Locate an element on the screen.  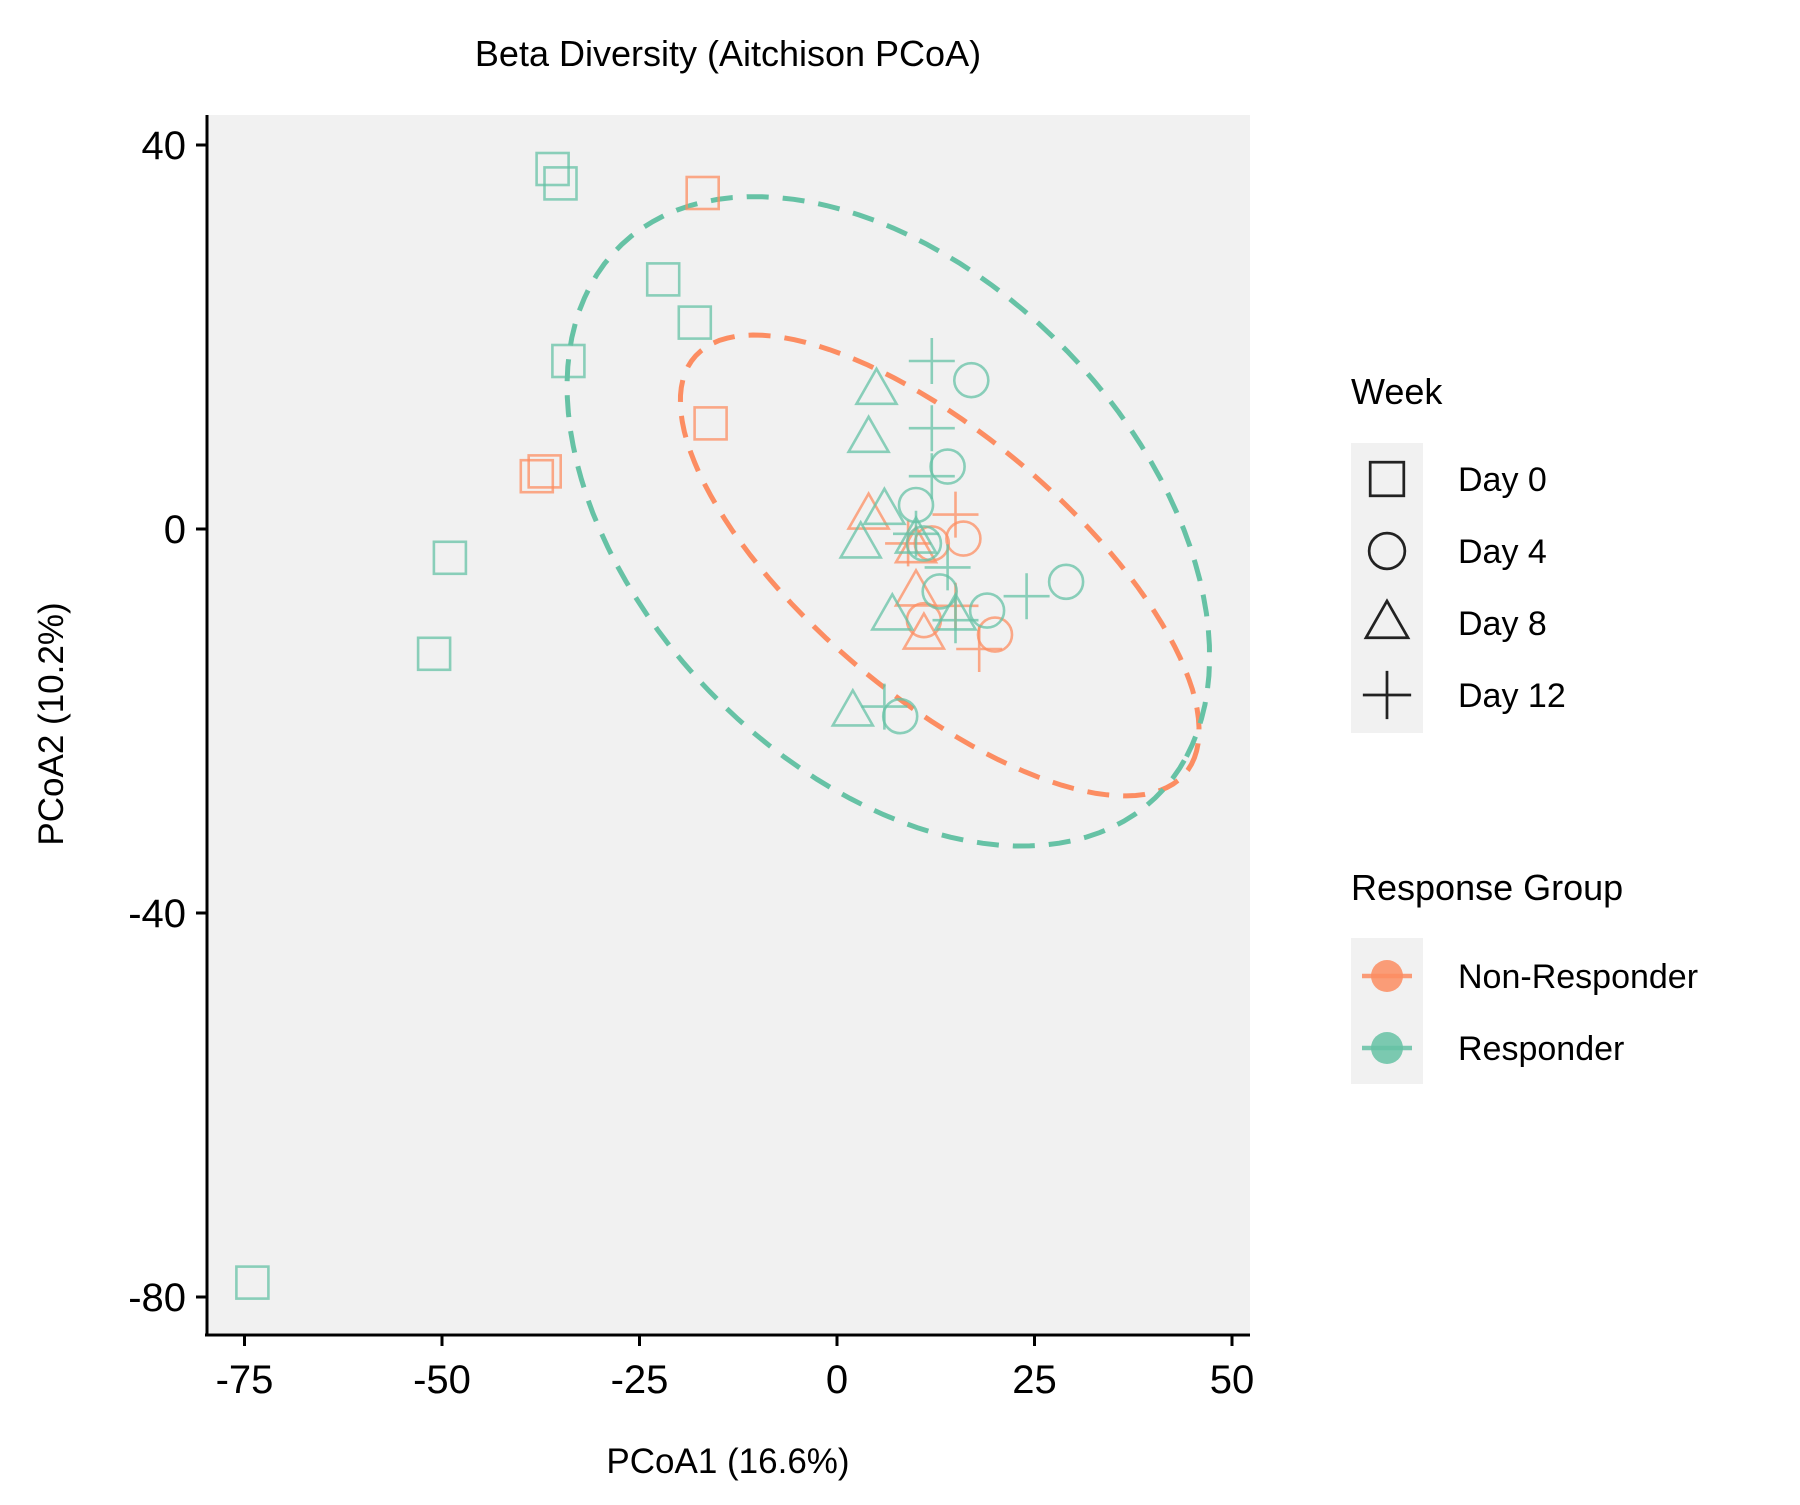
legend-response: Response Group Non-Responder Responder is located at coordinates (1524, 975).